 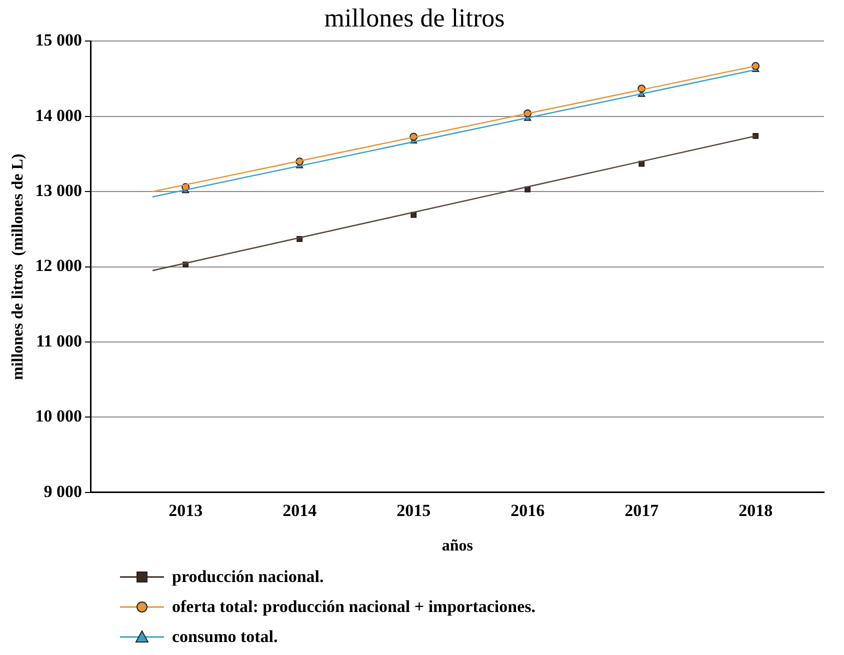 What do you see at coordinates (58, 266) in the screenshot?
I see `y-tick-label: 12 000` at bounding box center [58, 266].